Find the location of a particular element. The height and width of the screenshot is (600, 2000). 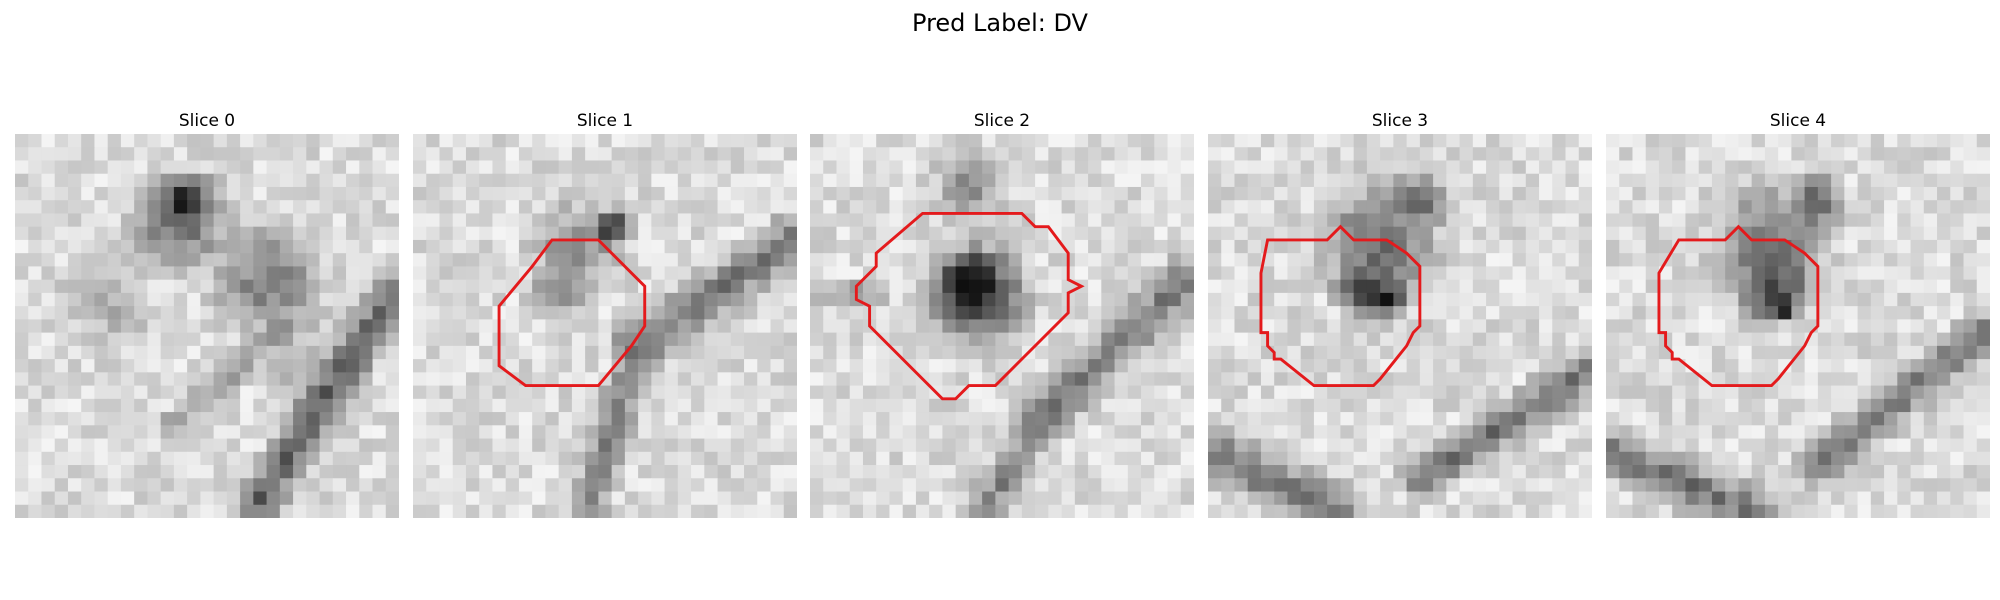

slice-title: Slice 2 is located at coordinates (1002, 121).